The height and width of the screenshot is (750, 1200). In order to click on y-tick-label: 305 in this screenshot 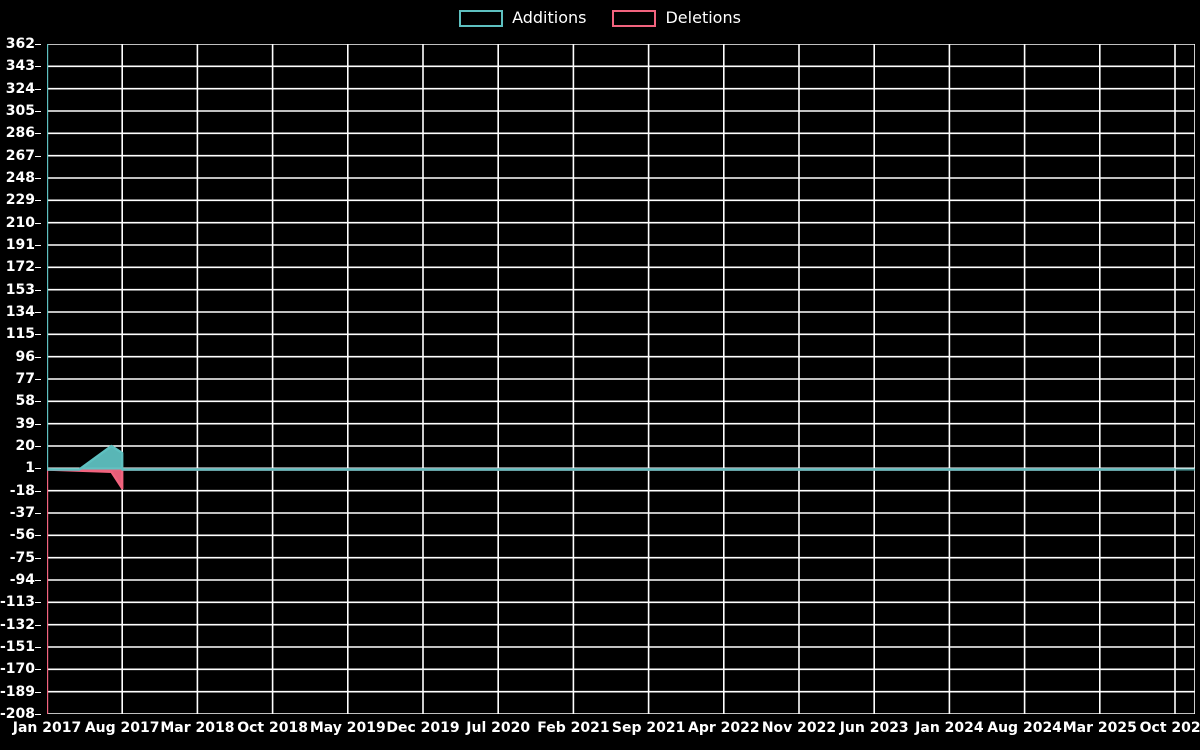, I will do `click(20, 111)`.